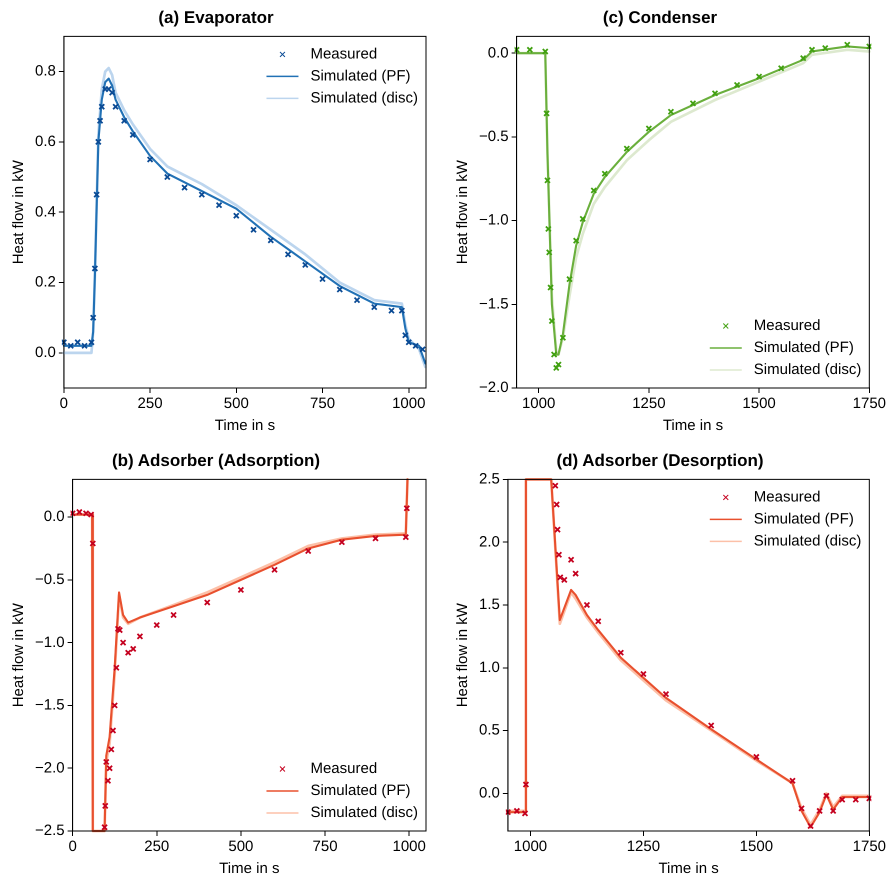  I want to click on x-tick-label: 500, so click(241, 847).